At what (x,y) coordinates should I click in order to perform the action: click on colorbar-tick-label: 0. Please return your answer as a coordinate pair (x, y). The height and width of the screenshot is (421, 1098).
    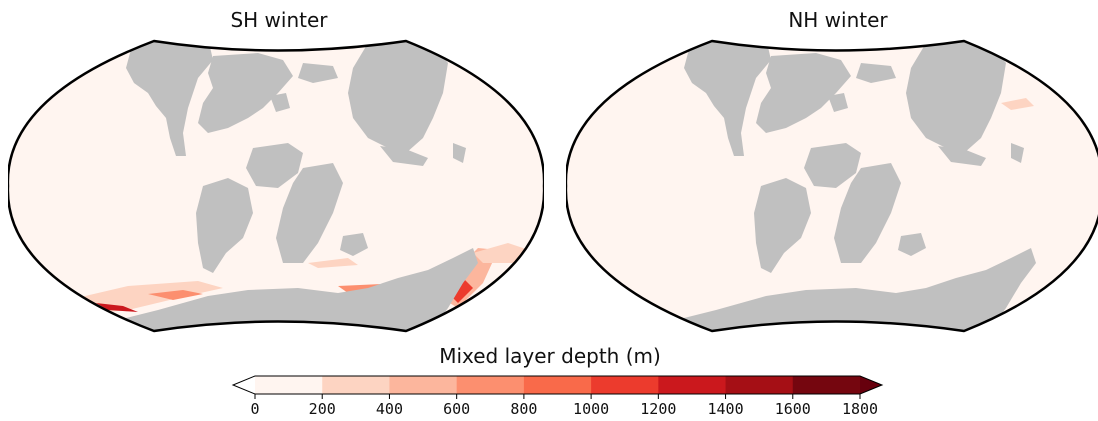
    Looking at the image, I should click on (254, 409).